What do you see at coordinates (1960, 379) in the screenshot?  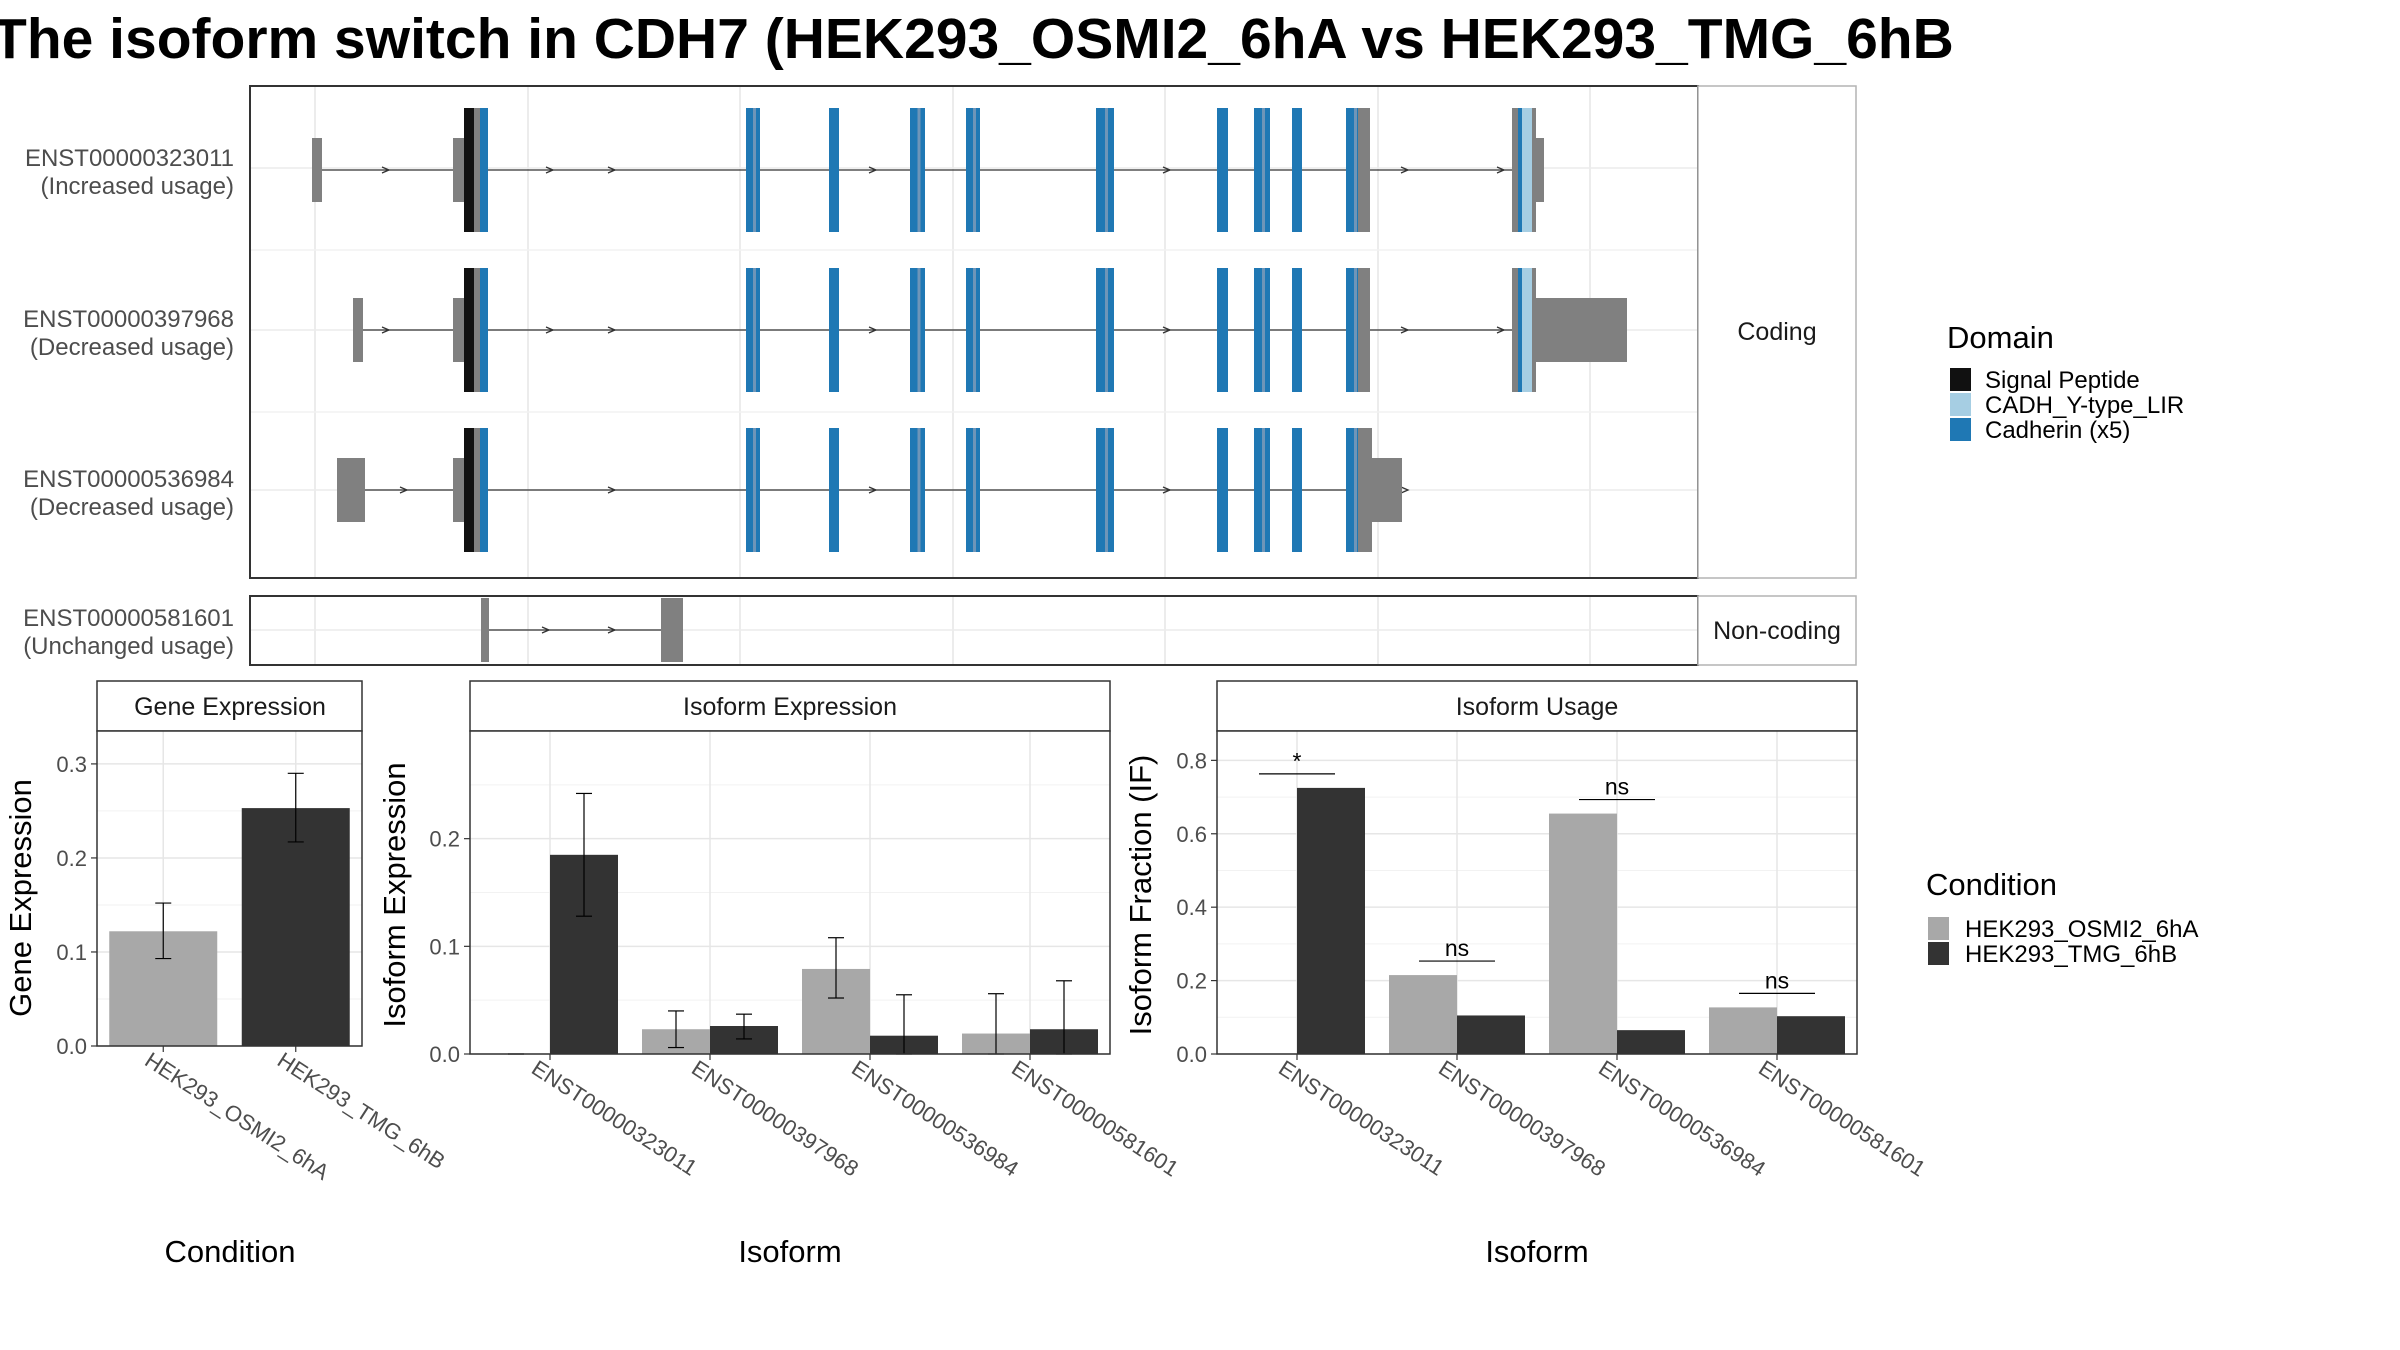 I see `legend-key-signal-peptide` at bounding box center [1960, 379].